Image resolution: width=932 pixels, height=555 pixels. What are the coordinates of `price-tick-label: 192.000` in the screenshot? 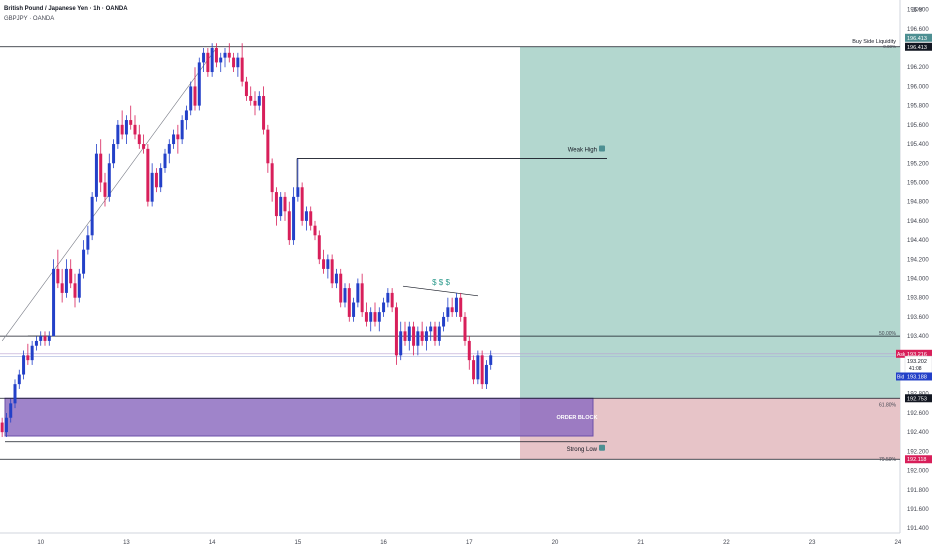 It's located at (918, 472).